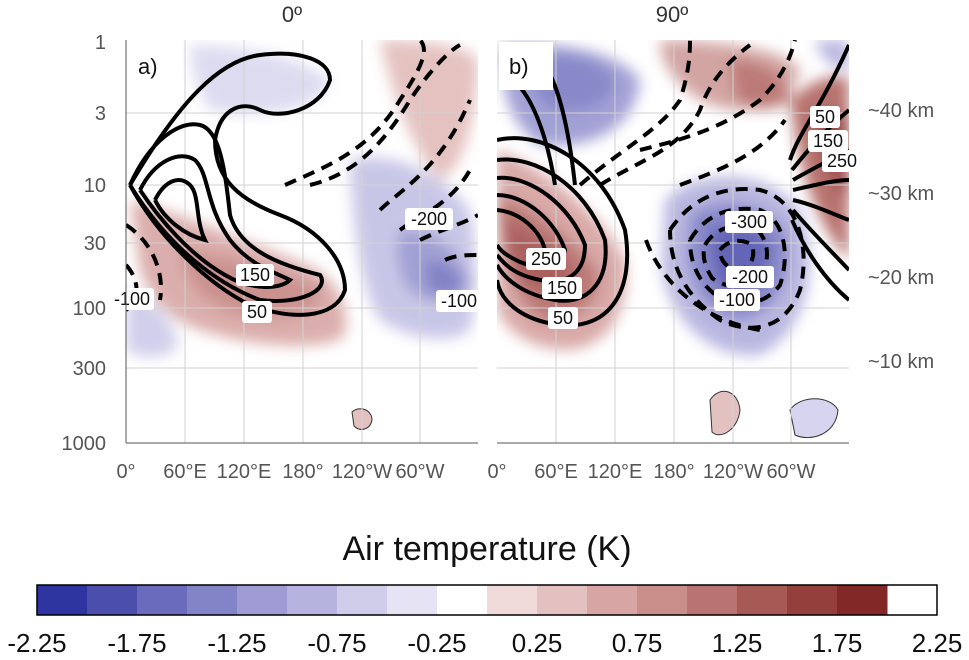 The width and height of the screenshot is (969, 660). I want to click on panel-a-label-box, so click(155, 66).